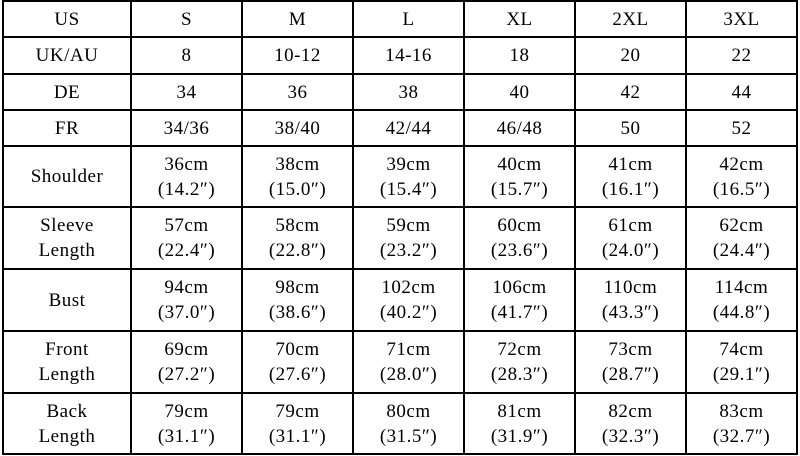 This screenshot has height=456, width=800. What do you see at coordinates (68, 424) in the screenshot?
I see `row-label: Back Length` at bounding box center [68, 424].